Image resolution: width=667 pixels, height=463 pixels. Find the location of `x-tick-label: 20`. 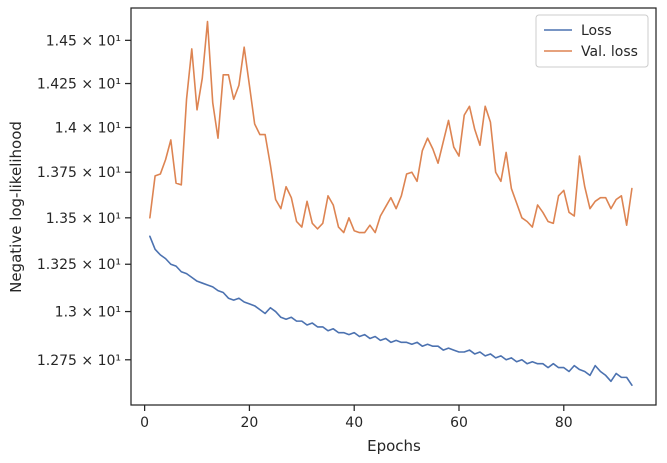

x-tick-label: 20 is located at coordinates (249, 423).